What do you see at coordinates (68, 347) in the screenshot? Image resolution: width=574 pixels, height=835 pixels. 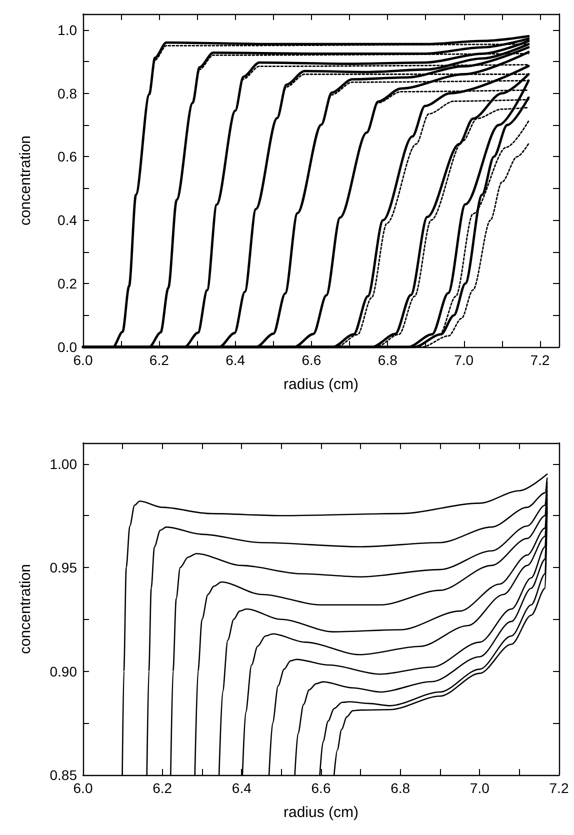 I see `y-tick-label: 0.0` at bounding box center [68, 347].